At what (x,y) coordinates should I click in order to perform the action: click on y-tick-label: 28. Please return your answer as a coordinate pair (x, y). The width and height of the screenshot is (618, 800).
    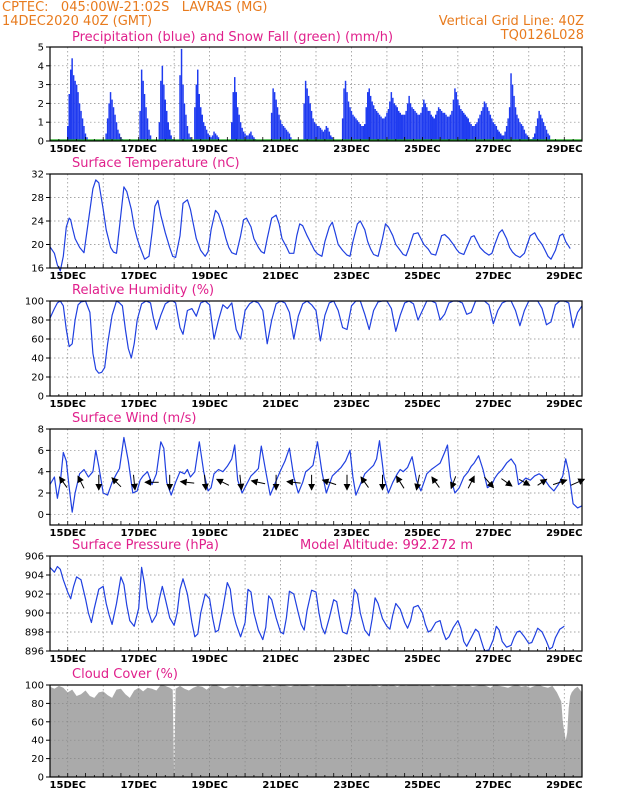
    Looking at the image, I should click on (37, 198).